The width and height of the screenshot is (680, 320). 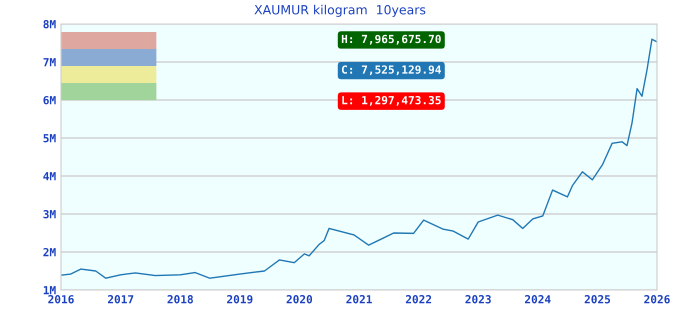 What do you see at coordinates (49, 100) in the screenshot?
I see `y-tick-label: 6M` at bounding box center [49, 100].